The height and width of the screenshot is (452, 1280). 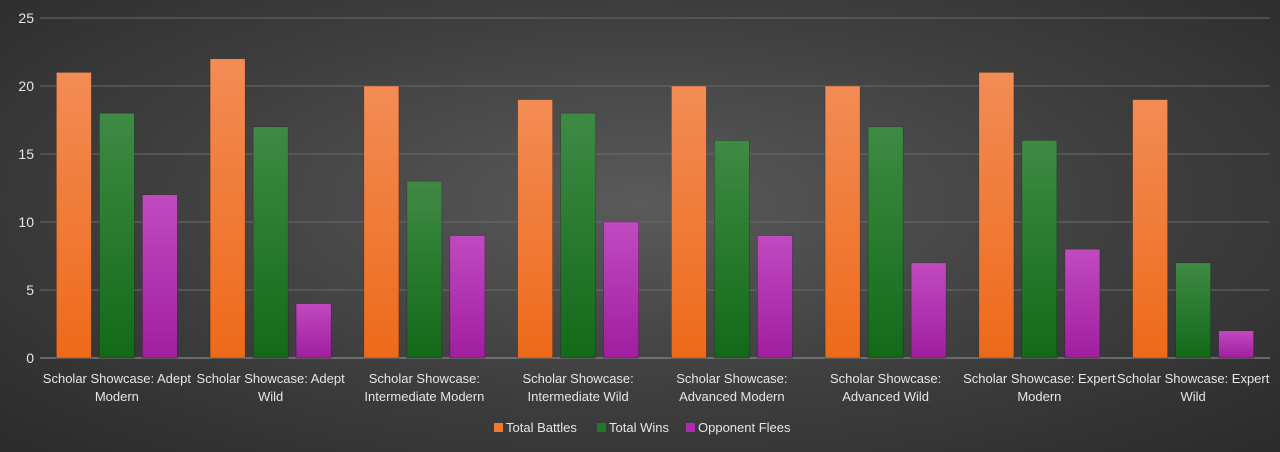 What do you see at coordinates (424, 387) in the screenshot?
I see `x-tick-label: Scholar Showcase: Intermediate Modern` at bounding box center [424, 387].